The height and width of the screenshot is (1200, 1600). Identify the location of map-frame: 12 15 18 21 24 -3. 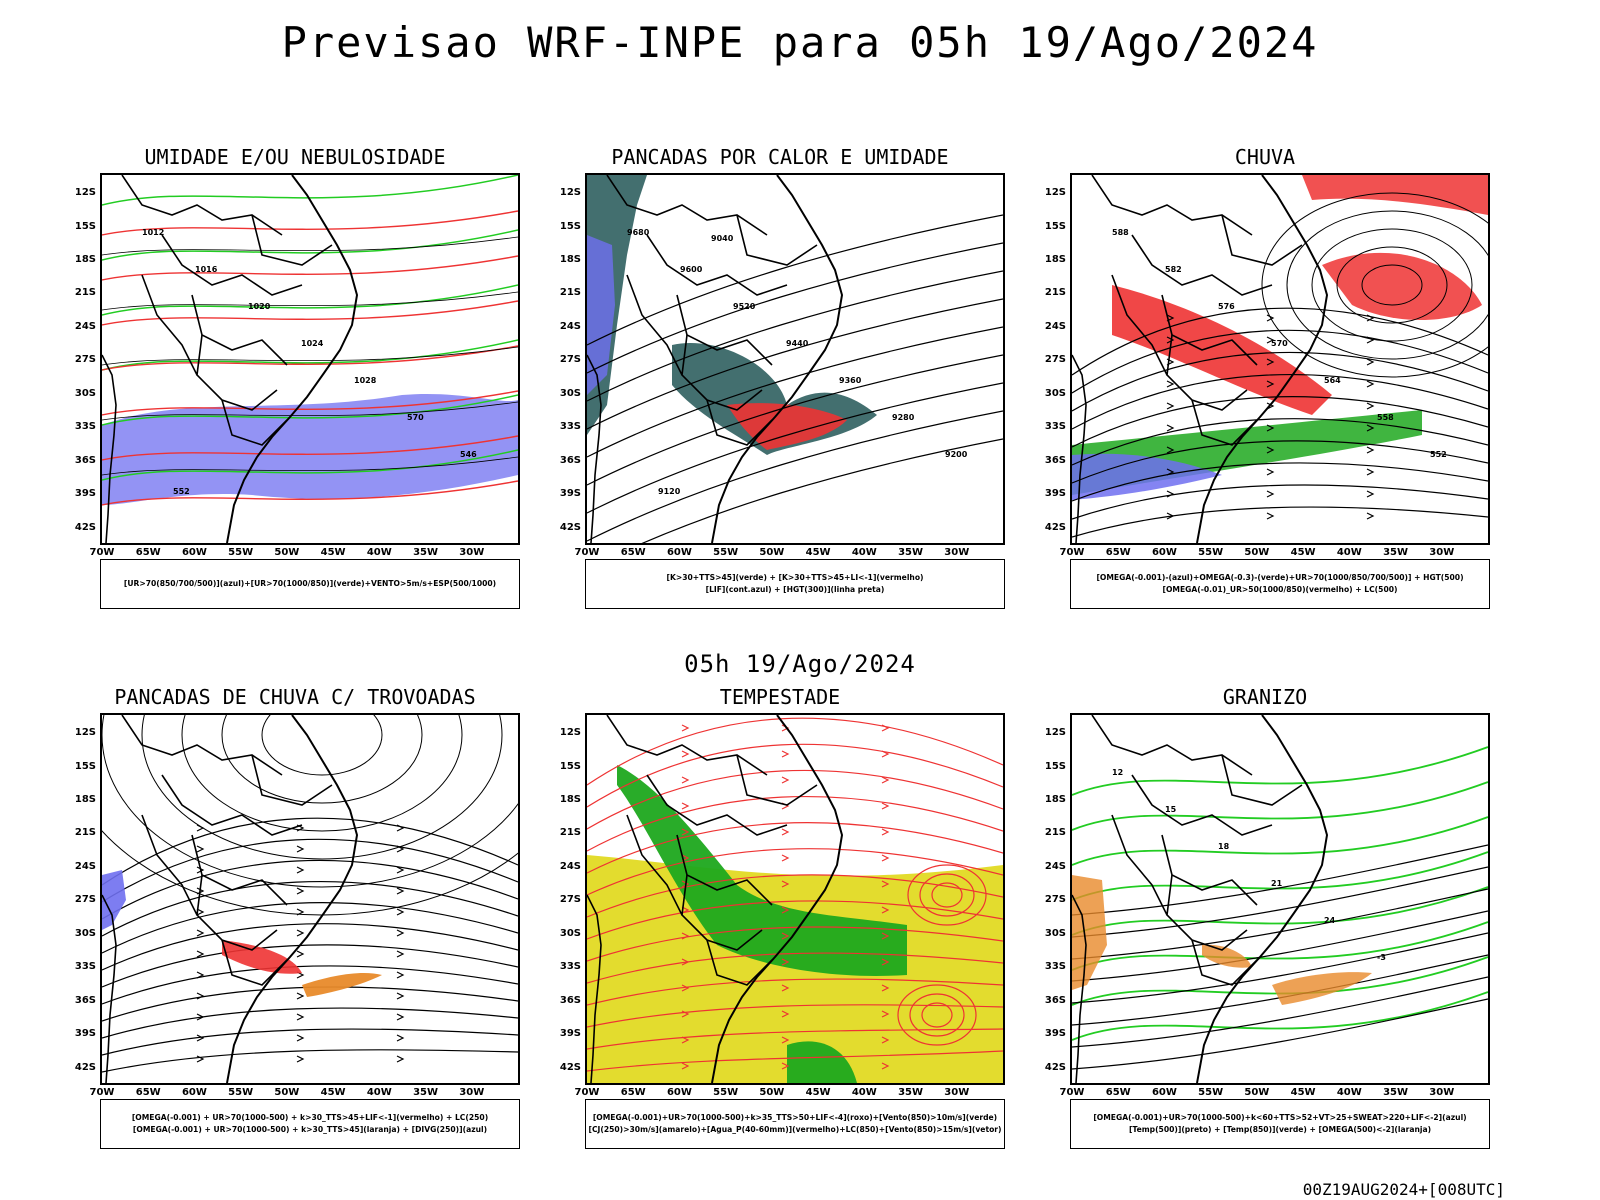
(1280, 899).